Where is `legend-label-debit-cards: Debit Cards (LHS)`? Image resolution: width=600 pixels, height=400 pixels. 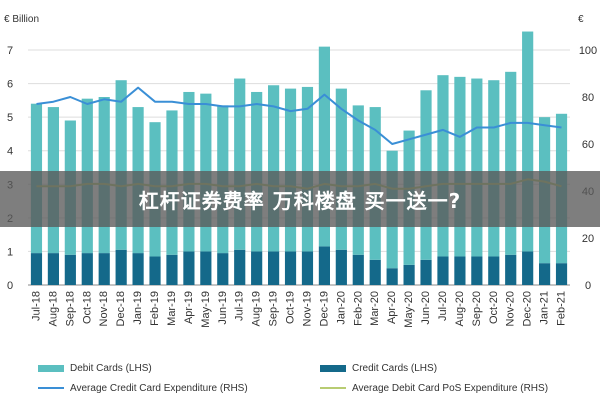
legend-label-debit-cards: Debit Cards (LHS) is located at coordinates (111, 368).